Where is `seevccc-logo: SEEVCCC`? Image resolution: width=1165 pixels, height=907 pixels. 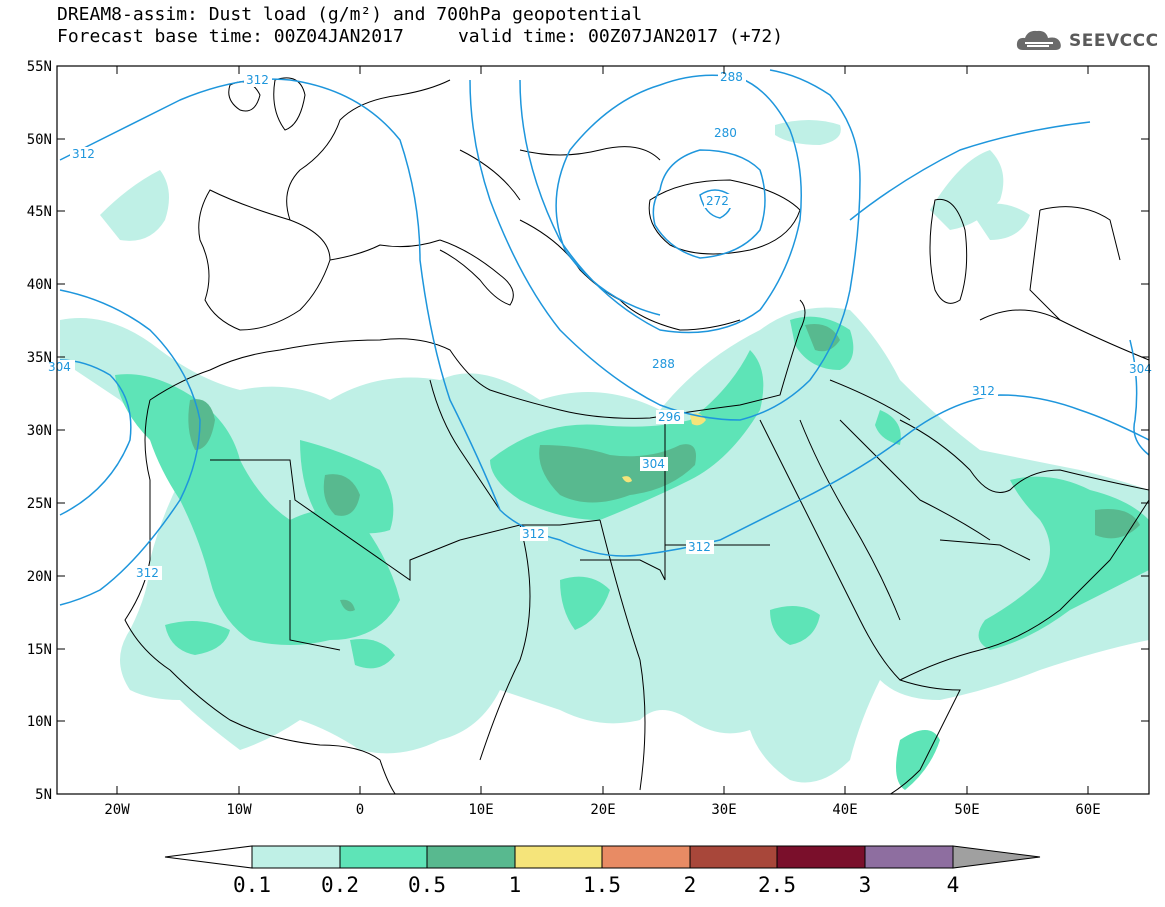 seevccc-logo: SEEVCCC is located at coordinates (1087, 41).